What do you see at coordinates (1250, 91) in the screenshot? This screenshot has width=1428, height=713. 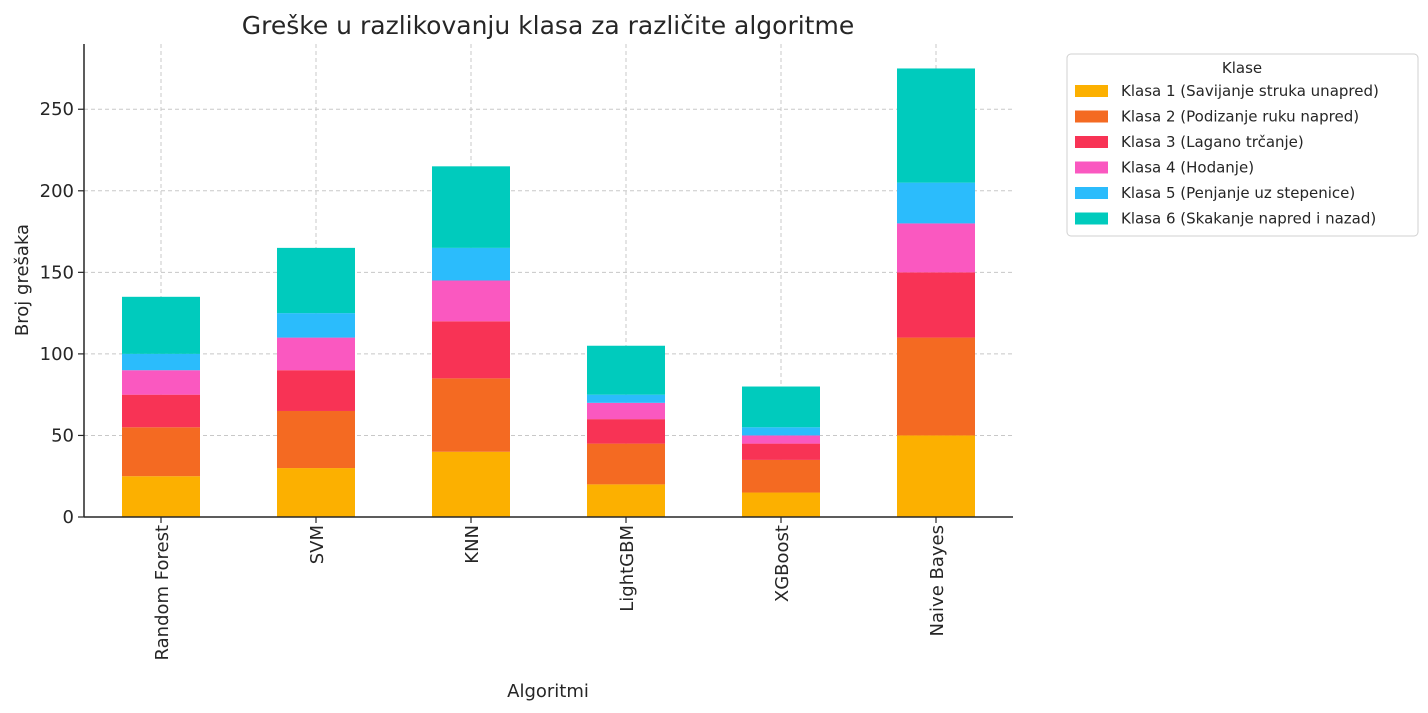 I see `legend-label: Klasa 1 (Savijanje struka unapred)` at bounding box center [1250, 91].